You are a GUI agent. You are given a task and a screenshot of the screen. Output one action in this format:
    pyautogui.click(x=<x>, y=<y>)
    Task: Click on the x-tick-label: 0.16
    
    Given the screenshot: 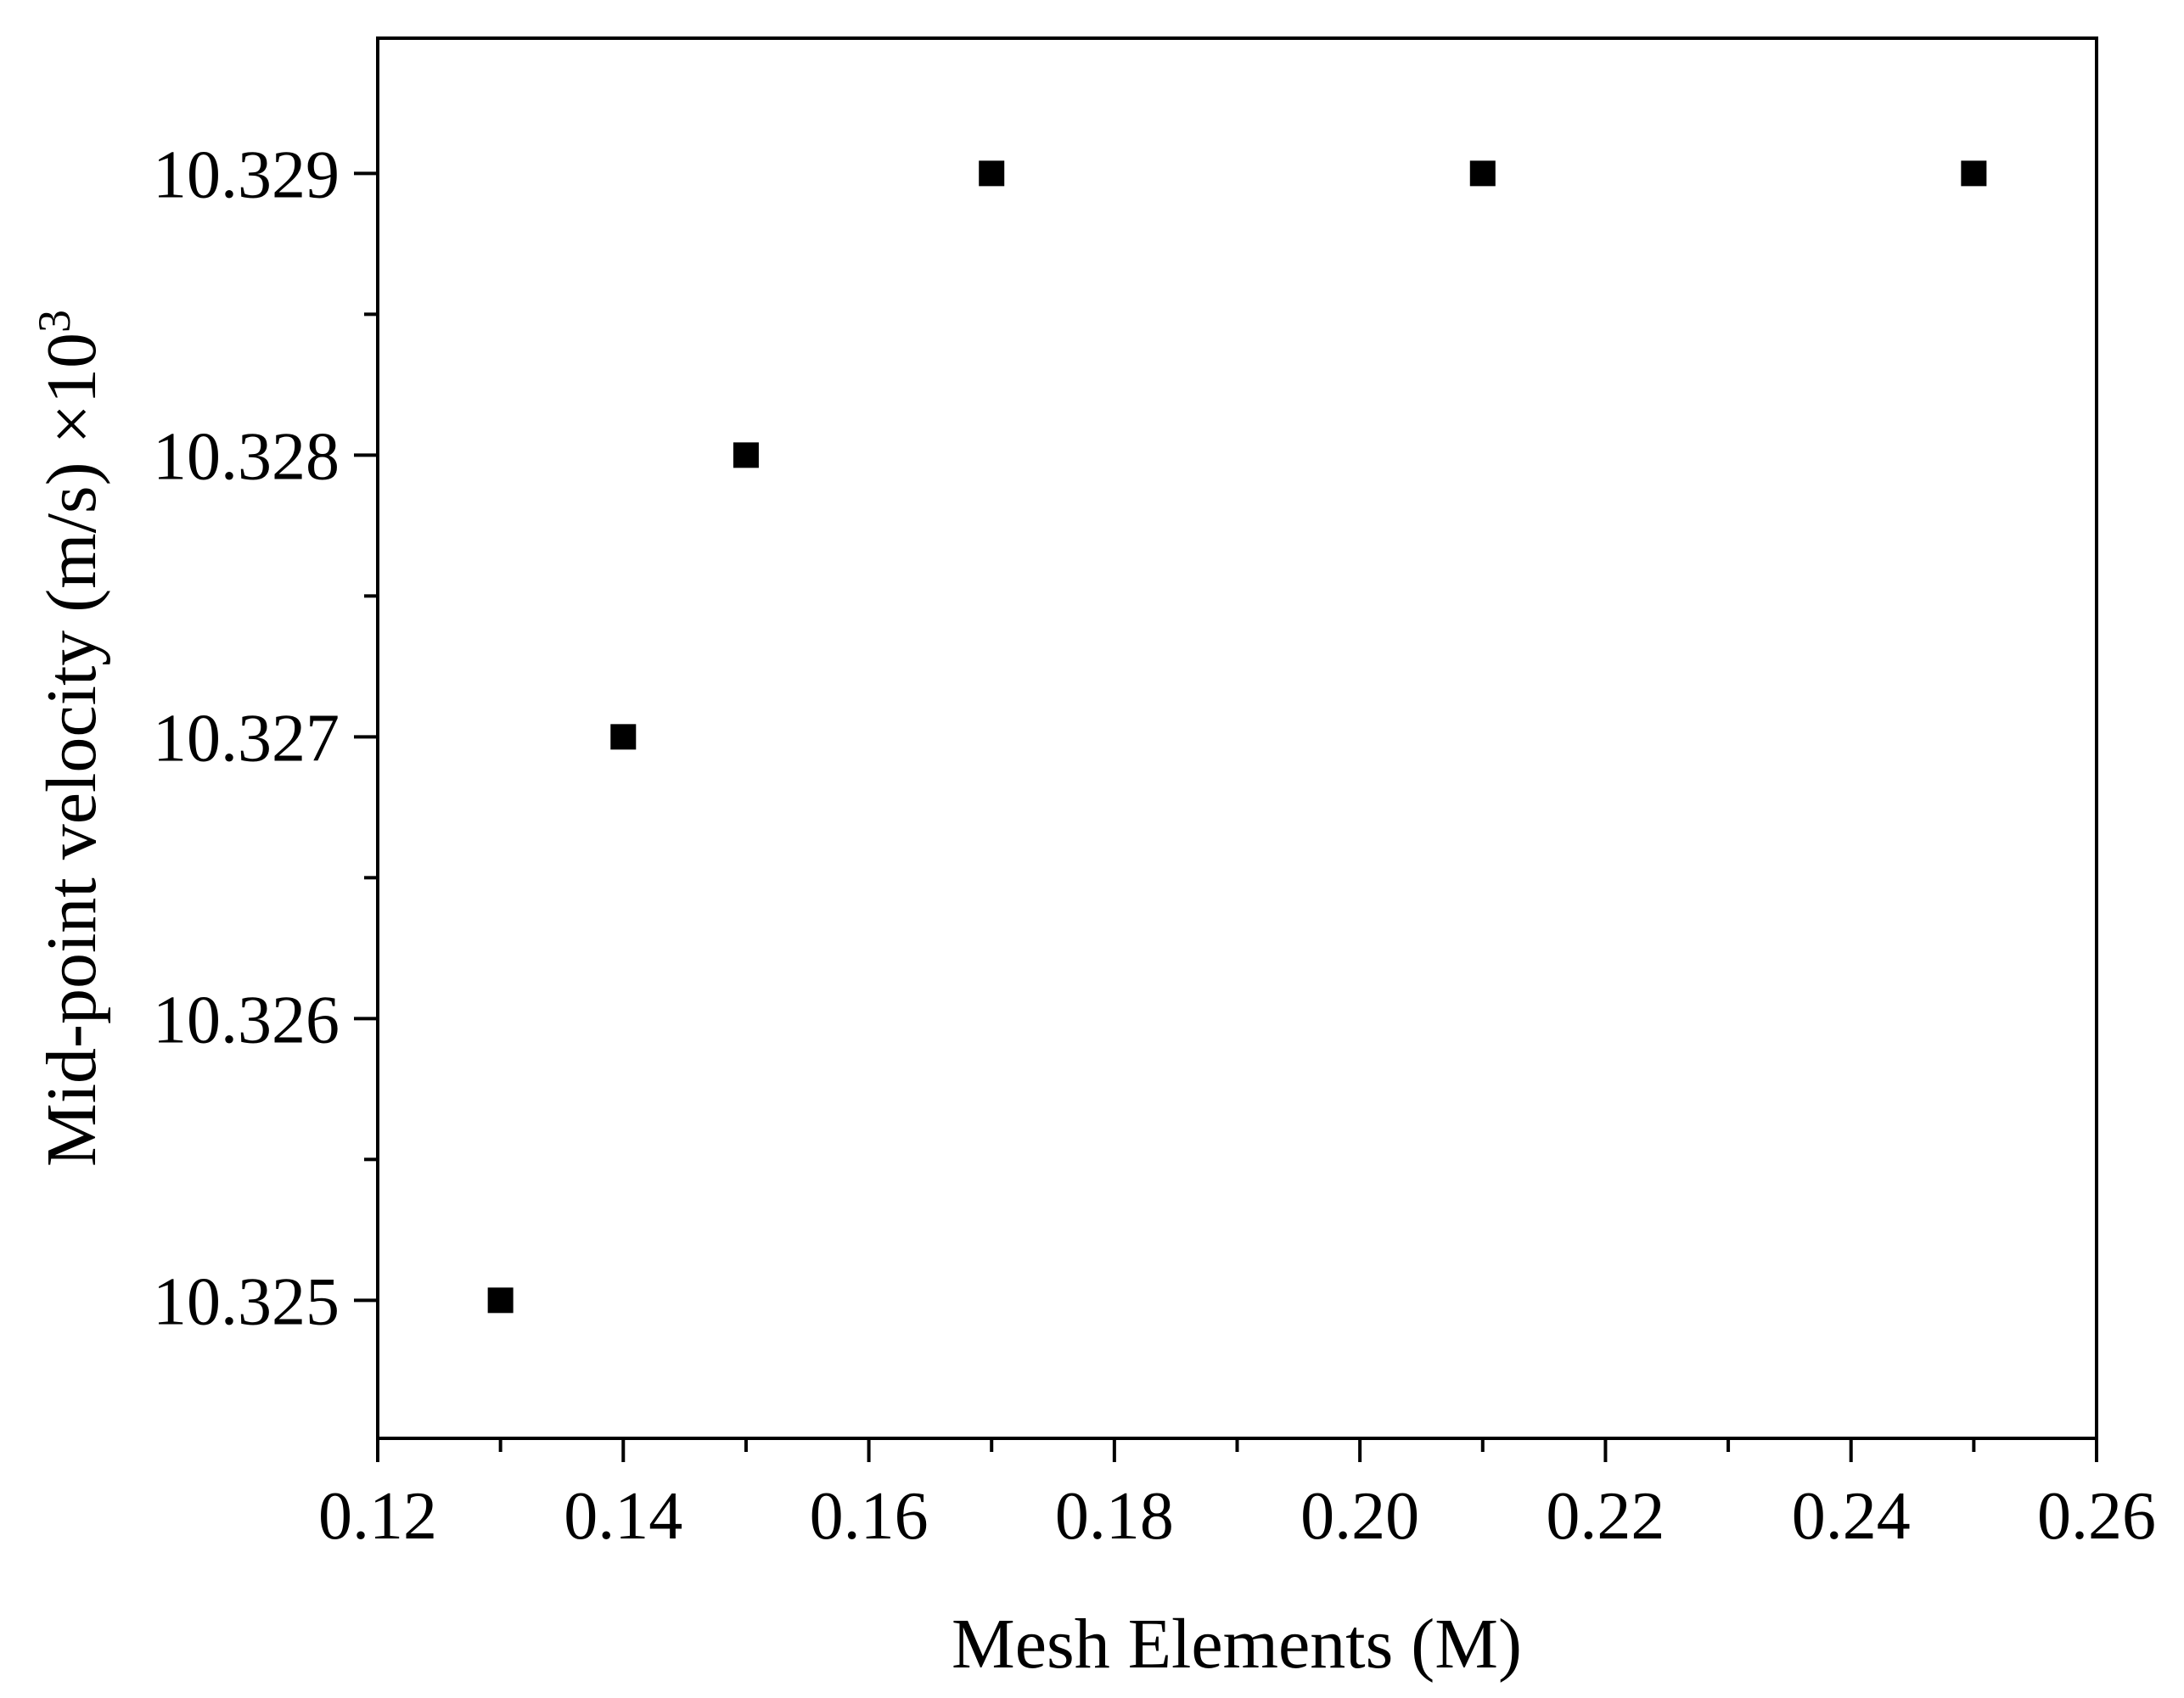 What is the action you would take?
    pyautogui.click(x=870, y=1516)
    